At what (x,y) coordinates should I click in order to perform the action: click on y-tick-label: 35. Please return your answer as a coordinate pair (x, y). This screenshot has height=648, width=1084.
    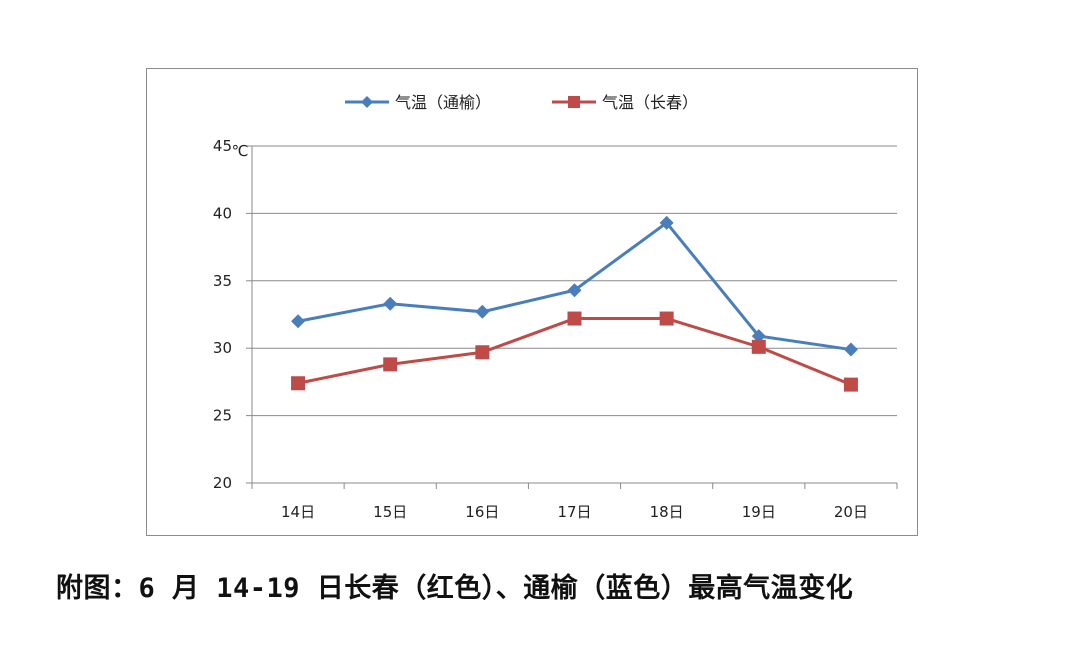
    Looking at the image, I should click on (222, 281).